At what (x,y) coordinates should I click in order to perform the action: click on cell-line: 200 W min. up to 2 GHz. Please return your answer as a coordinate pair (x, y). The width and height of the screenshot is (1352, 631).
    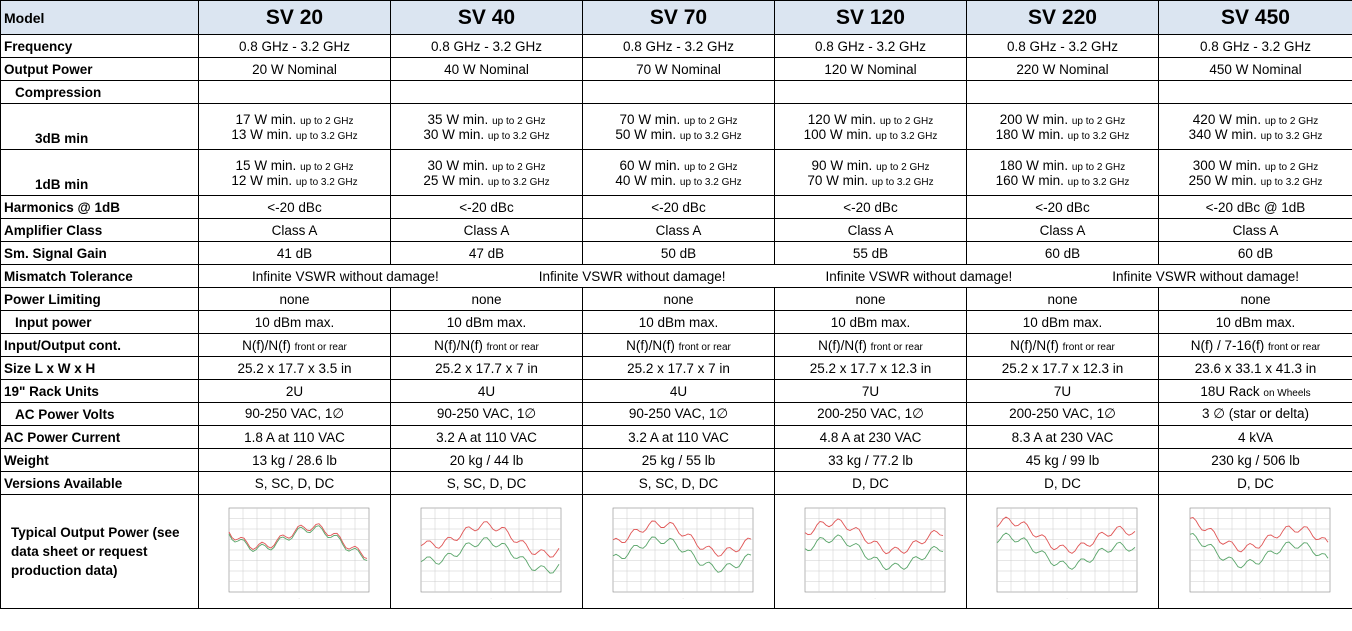
    Looking at the image, I should click on (1062, 119).